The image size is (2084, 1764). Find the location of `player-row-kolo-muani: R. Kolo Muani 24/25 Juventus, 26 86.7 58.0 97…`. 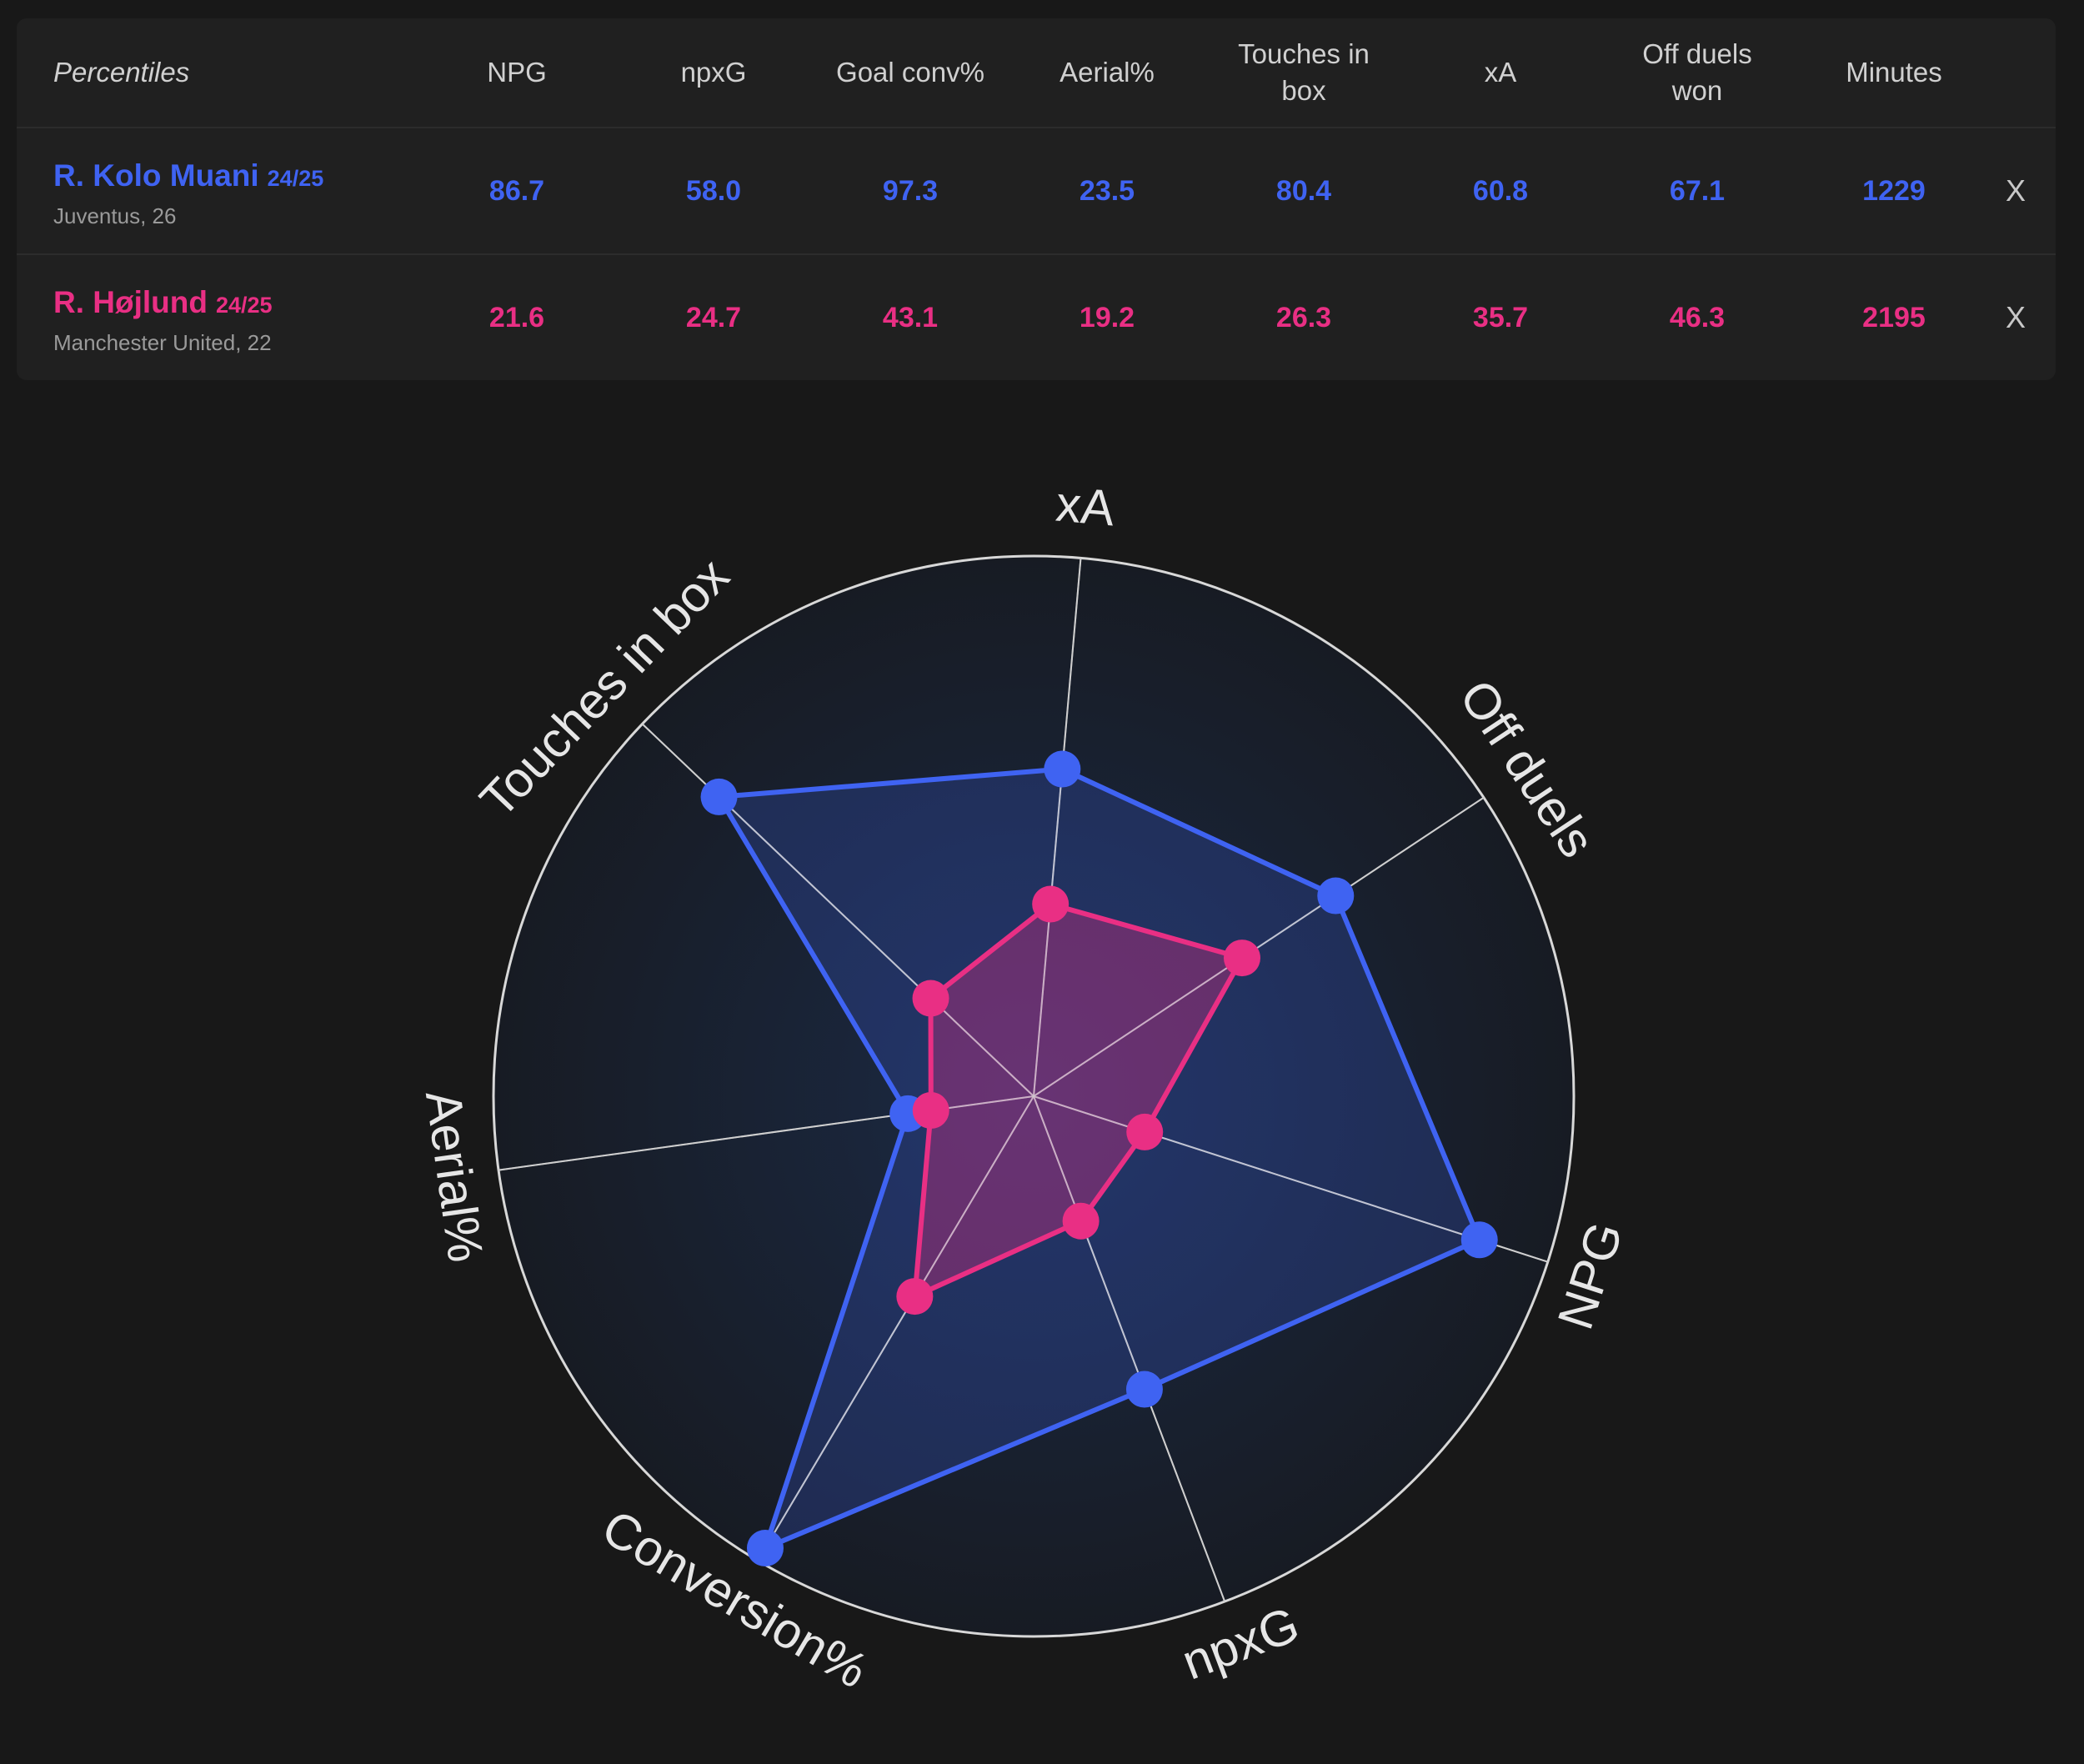

player-row-kolo-muani: R. Kolo Muani 24/25 Juventus, 26 86.7 58.0 97… is located at coordinates (1036, 191).